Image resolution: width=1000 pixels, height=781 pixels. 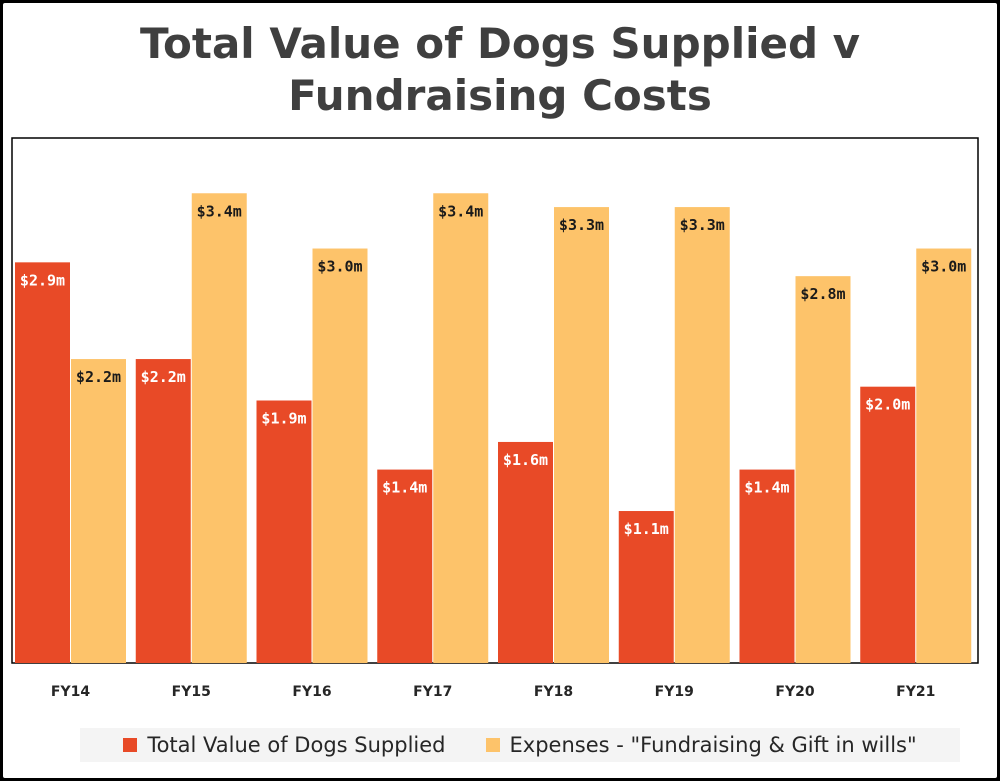 What do you see at coordinates (525, 460) in the screenshot?
I see `data-label-fy18-series-0: $1.6m` at bounding box center [525, 460].